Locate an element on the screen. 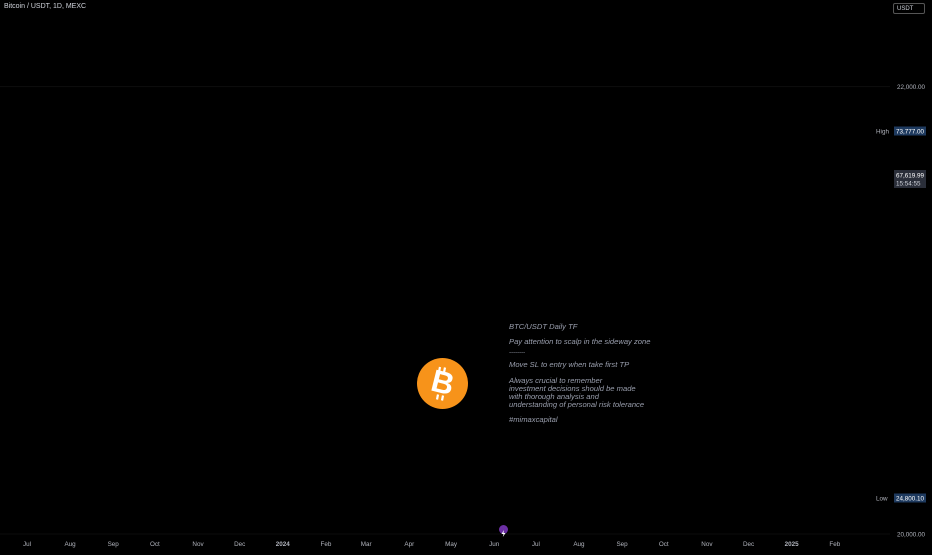 The image size is (932, 555). high-tag is located at coordinates (910, 131).